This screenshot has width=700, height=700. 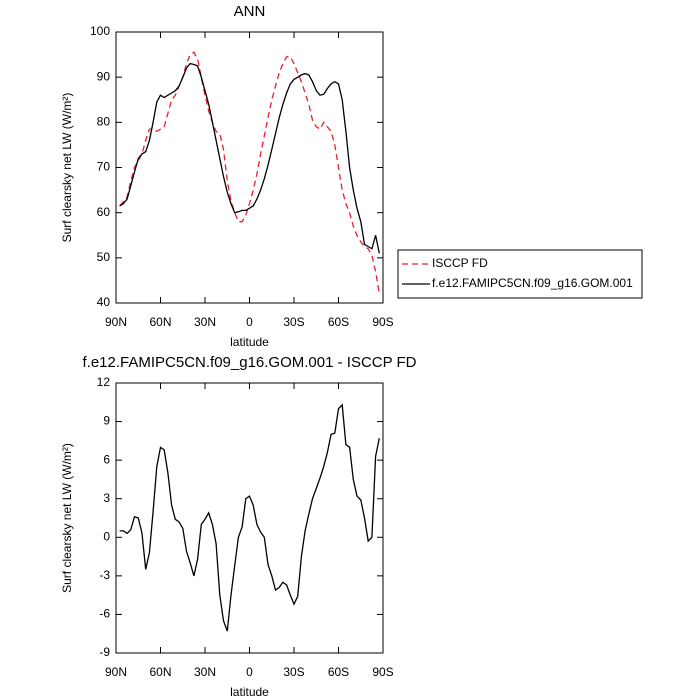 I want to click on y-tick-label: 3, so click(x=106, y=498).